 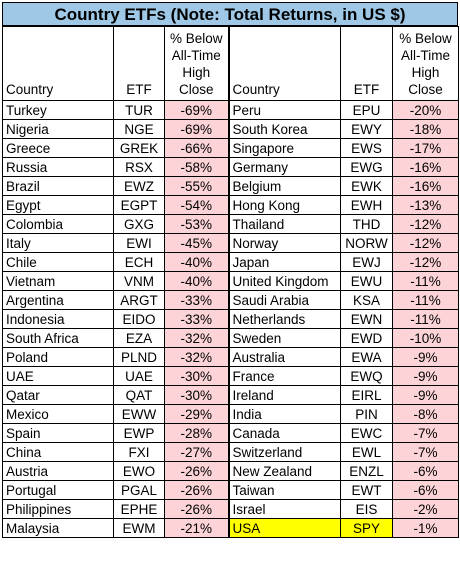 I want to click on table-row: Colombia GXG -53% Thailand THD -12%, so click(x=230, y=224).